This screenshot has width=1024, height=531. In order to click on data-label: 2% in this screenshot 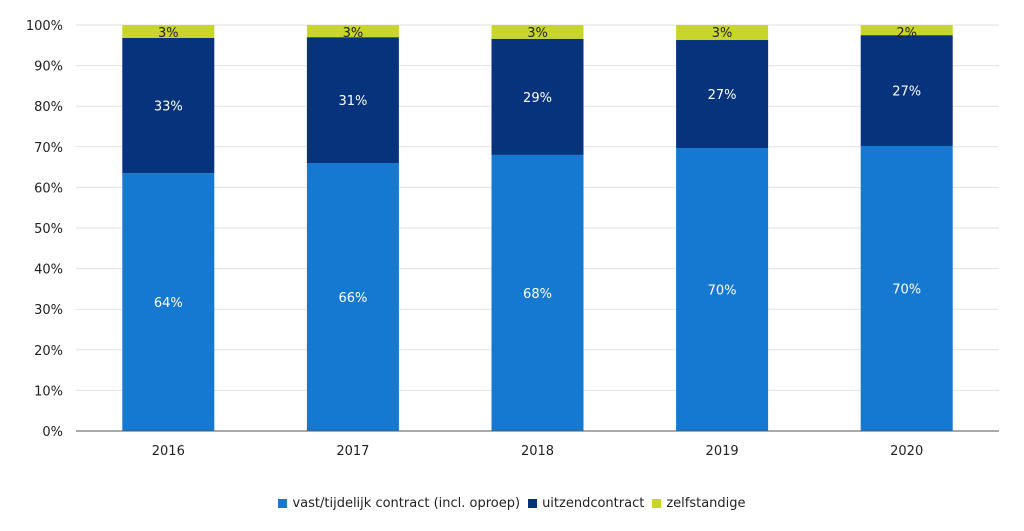, I will do `click(906, 33)`.